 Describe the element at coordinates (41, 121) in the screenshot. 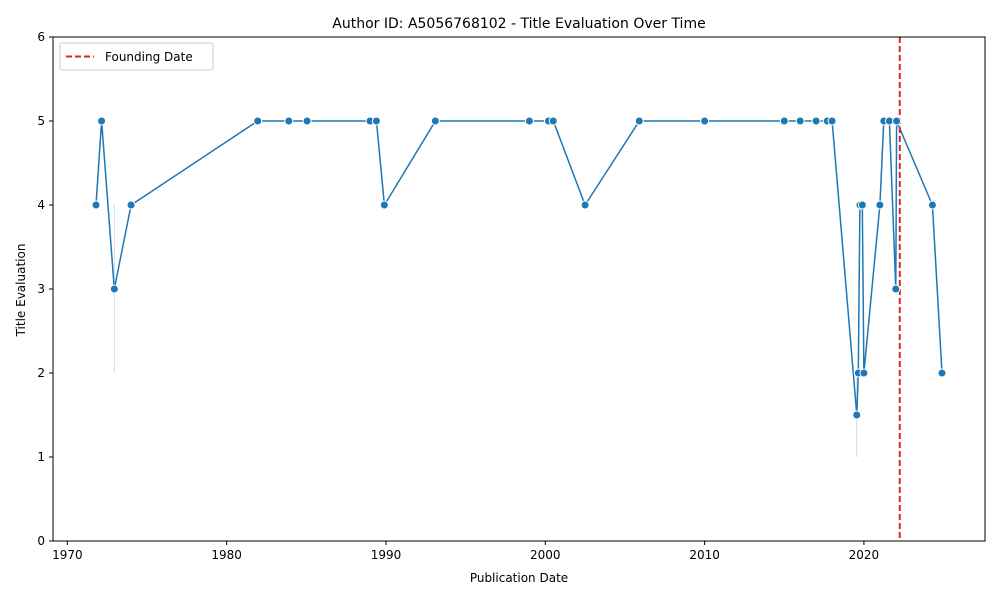

I see `y-tick-label: 5` at that location.